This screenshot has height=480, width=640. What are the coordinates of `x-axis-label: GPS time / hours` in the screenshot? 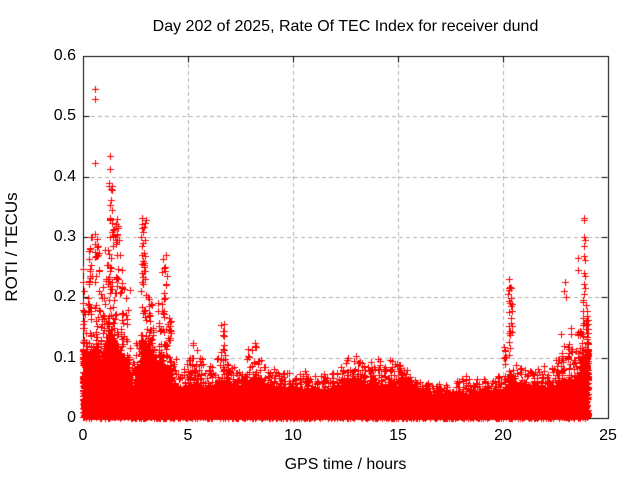 It's located at (345, 464).